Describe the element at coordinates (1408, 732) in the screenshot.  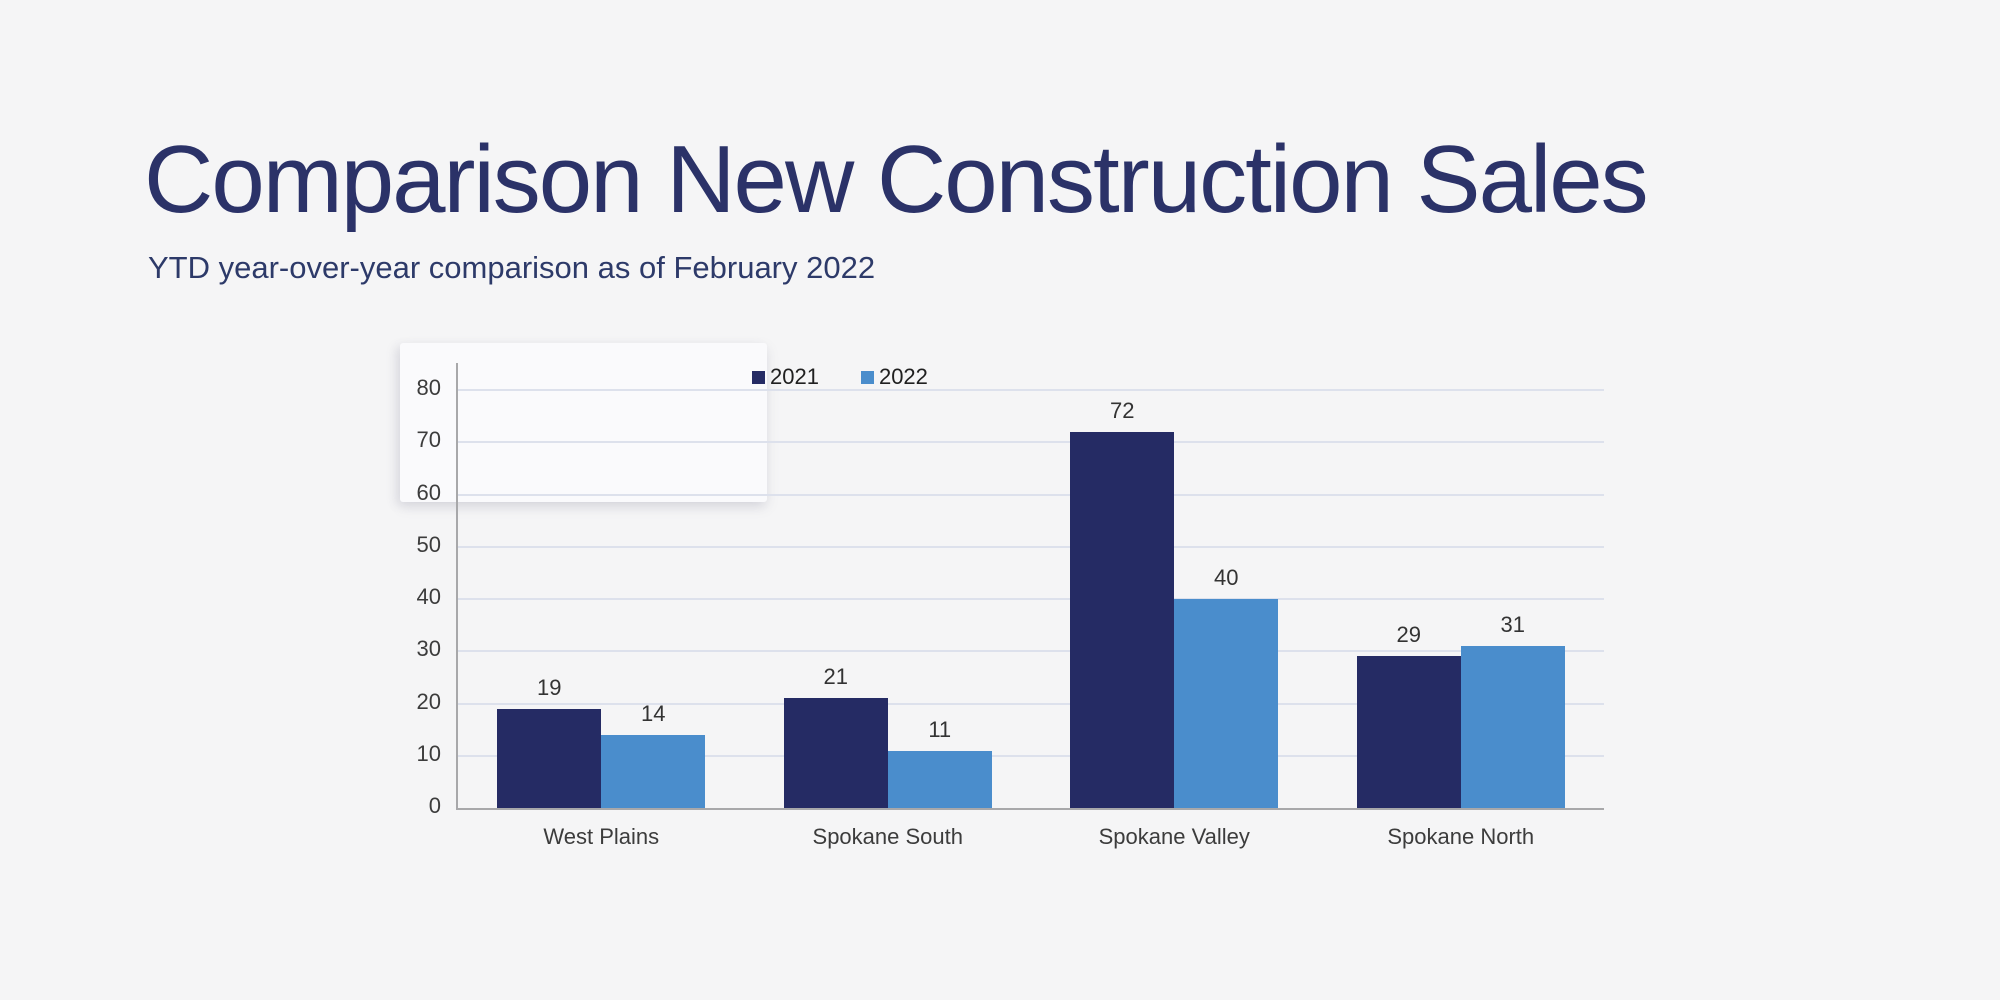
I see `bar-2021-spokane-north` at that location.